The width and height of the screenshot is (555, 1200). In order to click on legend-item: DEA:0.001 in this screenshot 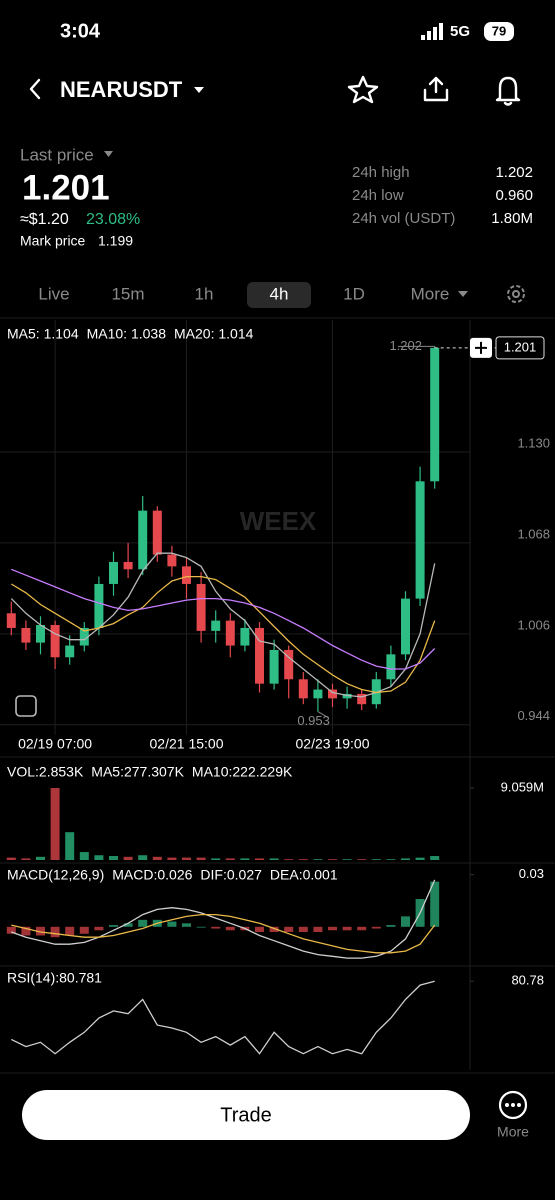, I will do `click(304, 875)`.